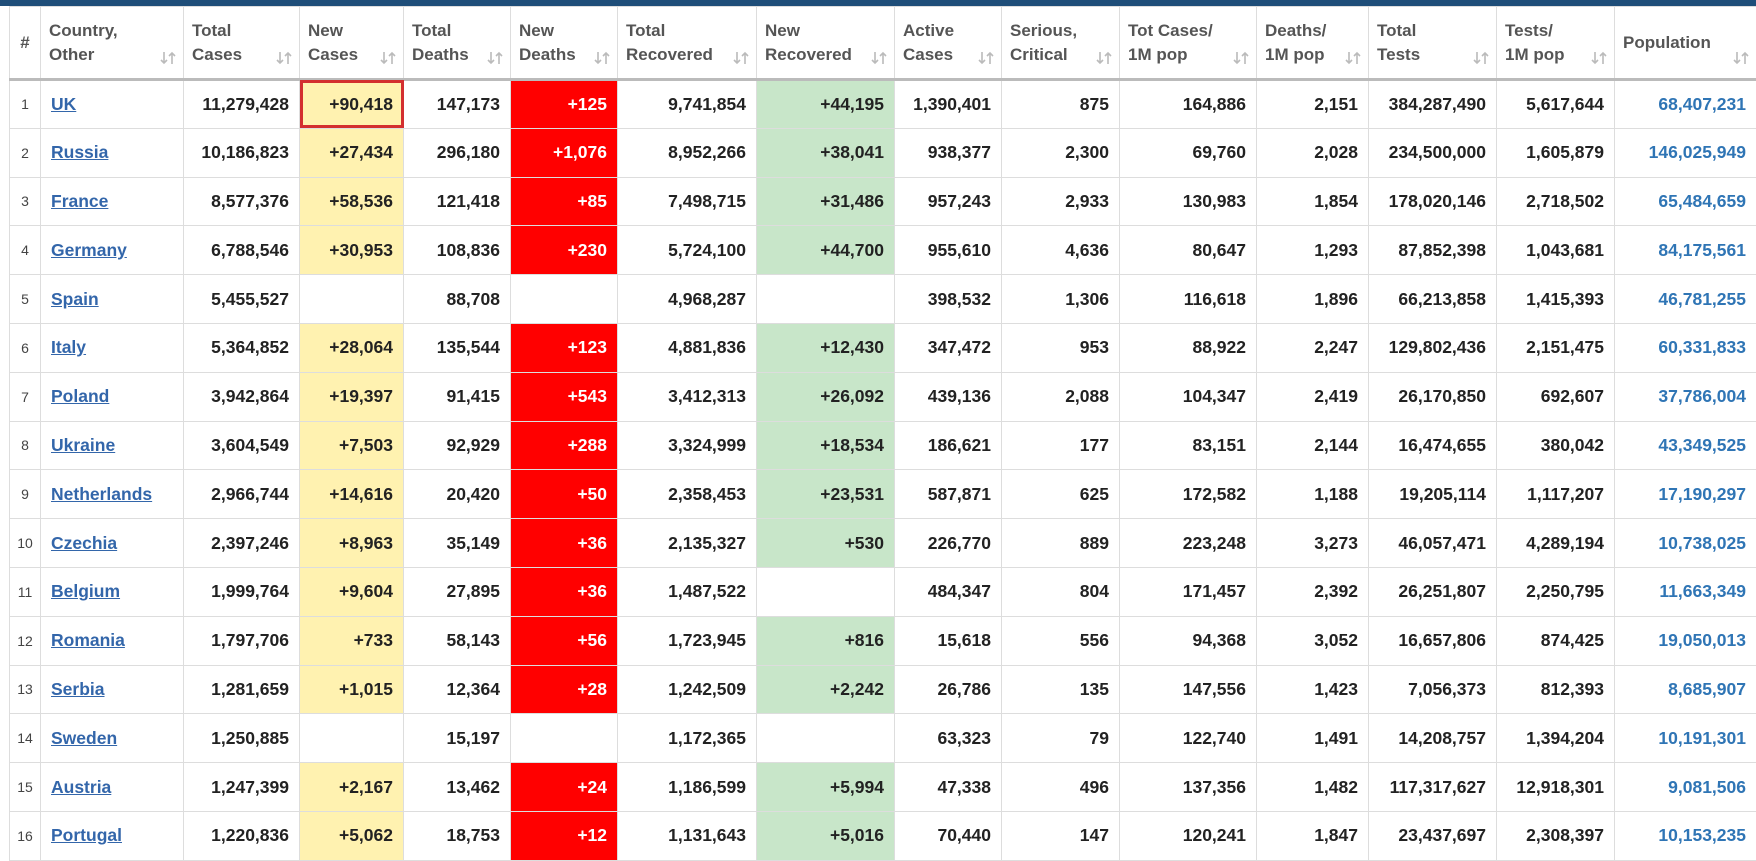  What do you see at coordinates (928, 54) in the screenshot?
I see `header-text: Cases` at bounding box center [928, 54].